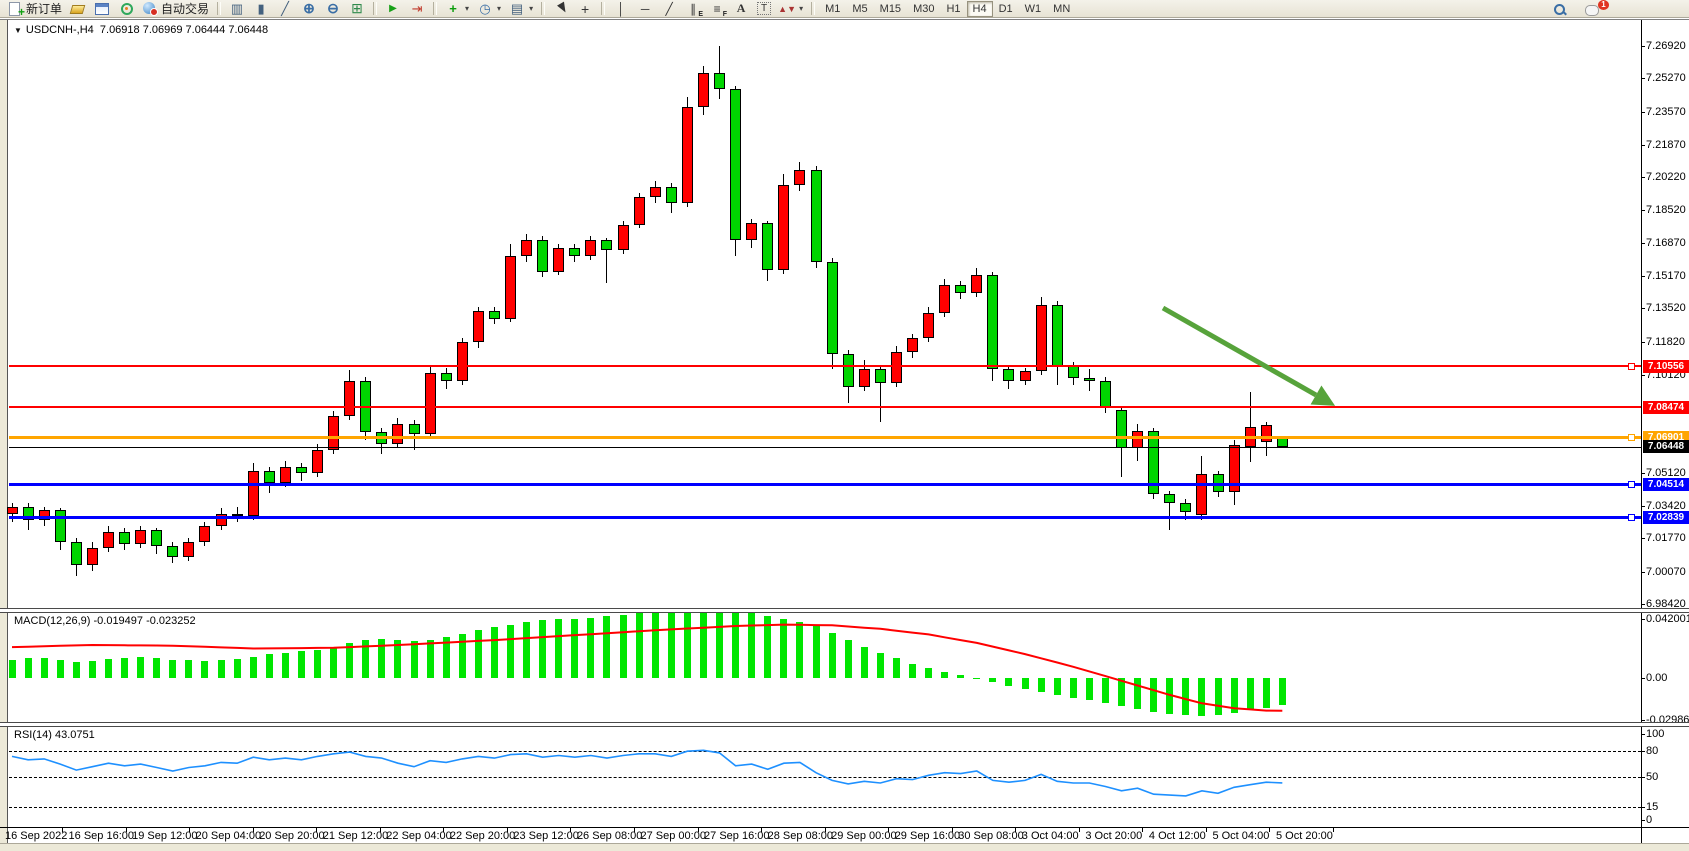 This screenshot has width=1689, height=851. I want to click on signals-button, so click(126, 8).